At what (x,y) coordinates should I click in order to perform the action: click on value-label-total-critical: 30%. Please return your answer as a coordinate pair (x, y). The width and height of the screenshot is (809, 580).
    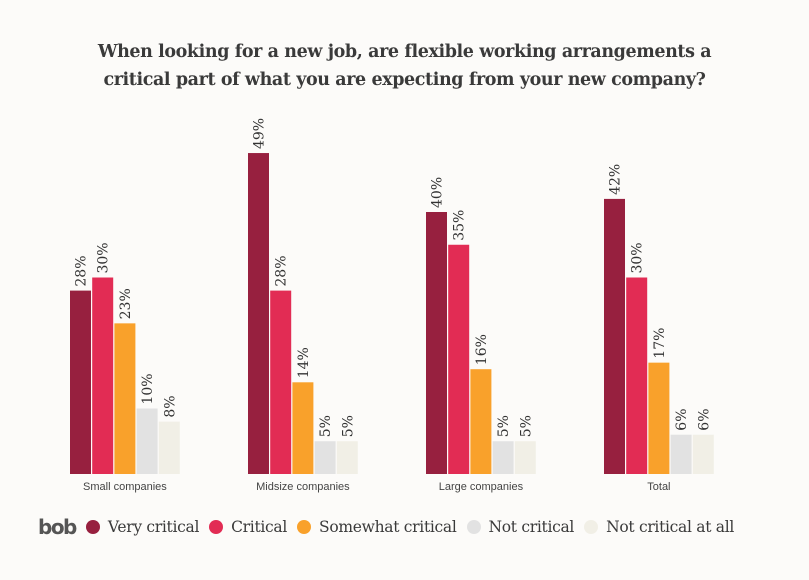
    Looking at the image, I should click on (638, 257).